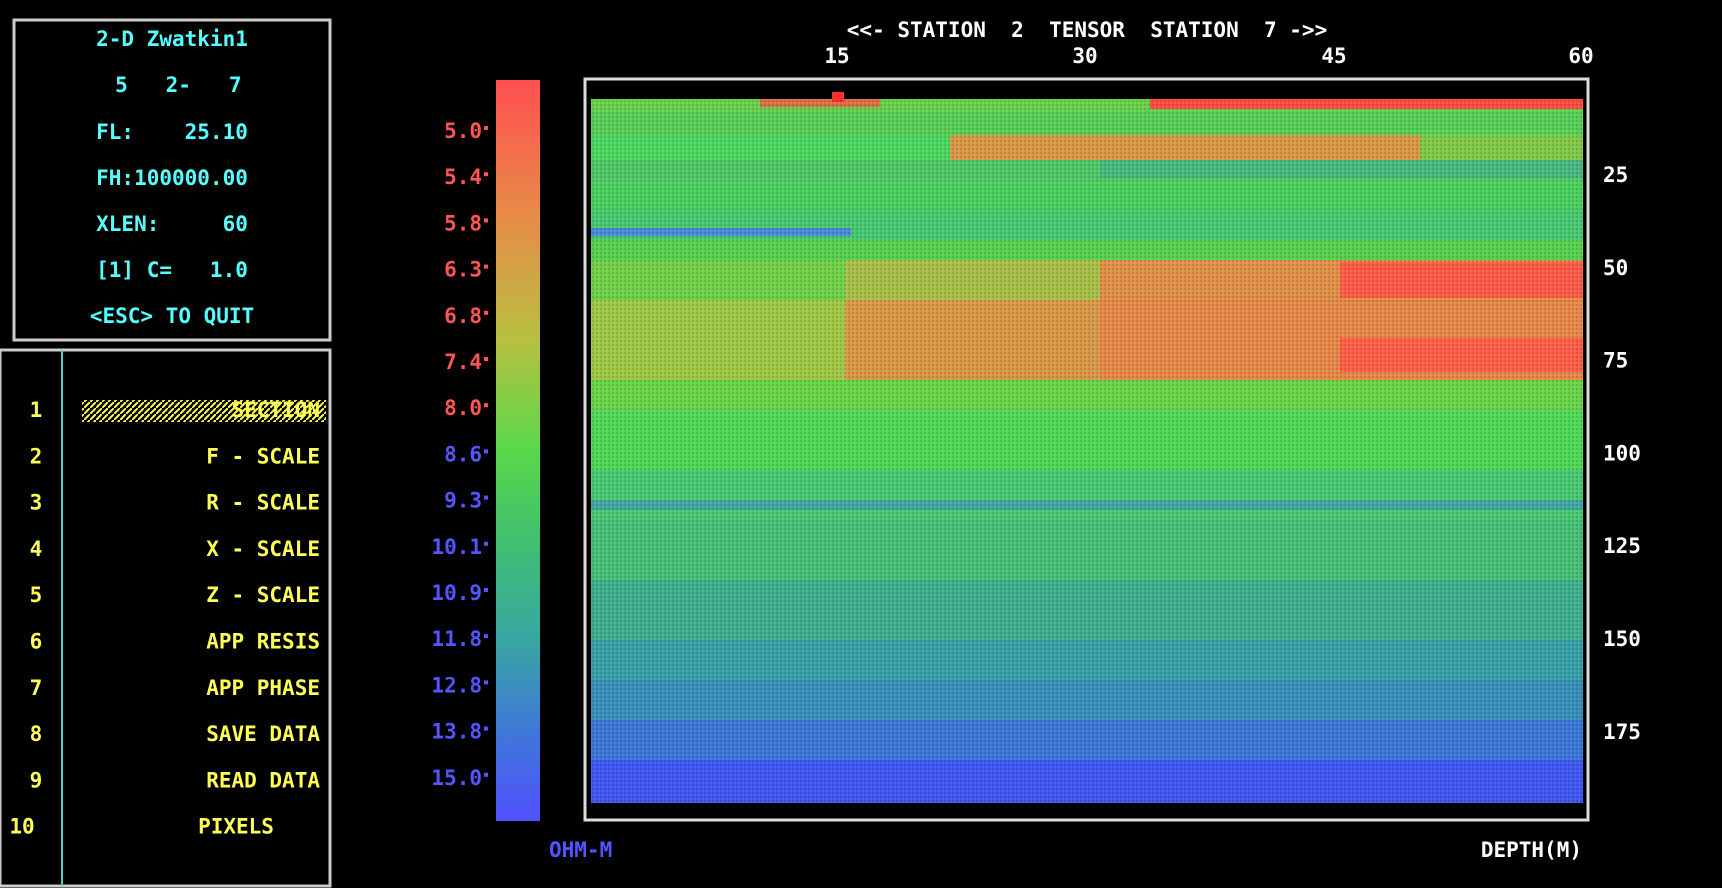  I want to click on info-line: FH:100000.00, so click(172, 178).